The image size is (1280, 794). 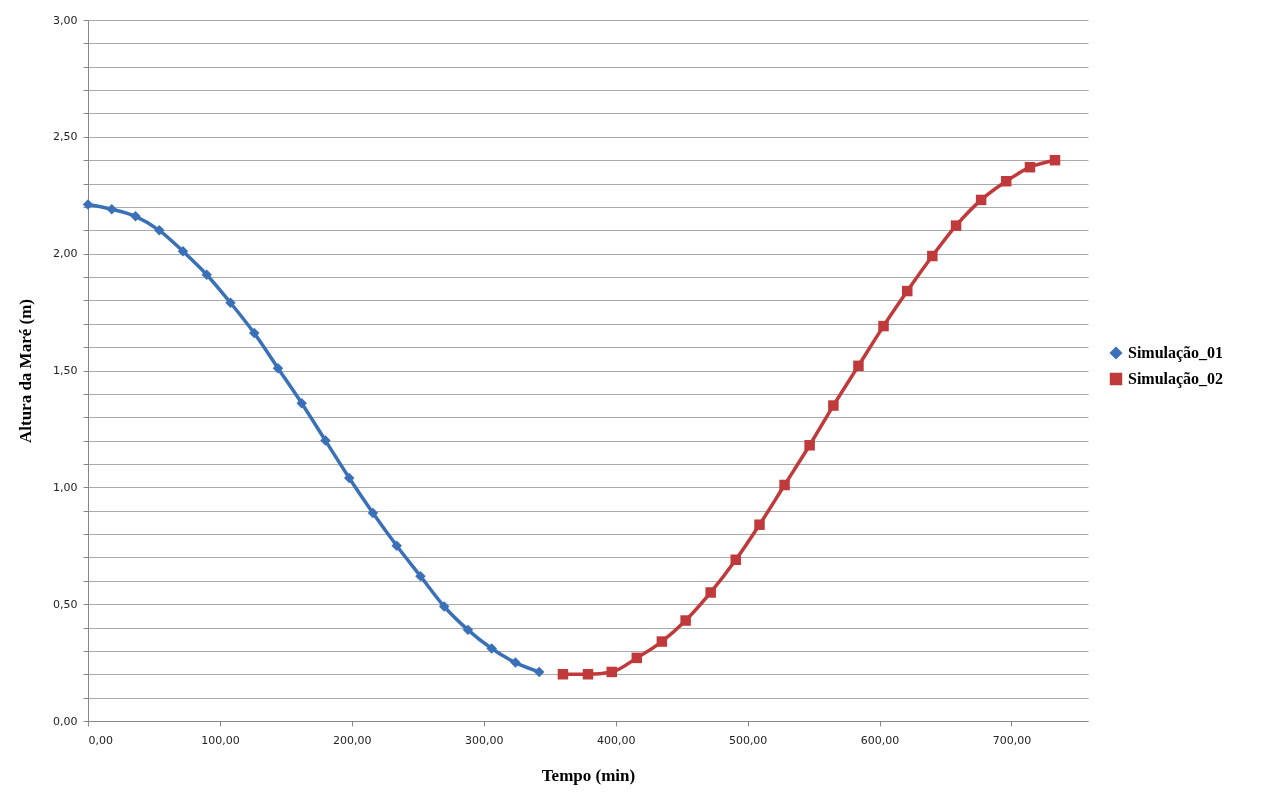 What do you see at coordinates (100, 740) in the screenshot?
I see `x-tick-label: 0,00` at bounding box center [100, 740].